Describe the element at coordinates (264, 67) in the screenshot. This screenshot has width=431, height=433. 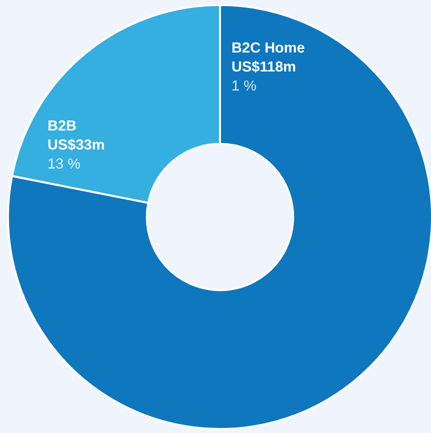
I see `data-label: US$118m` at that location.